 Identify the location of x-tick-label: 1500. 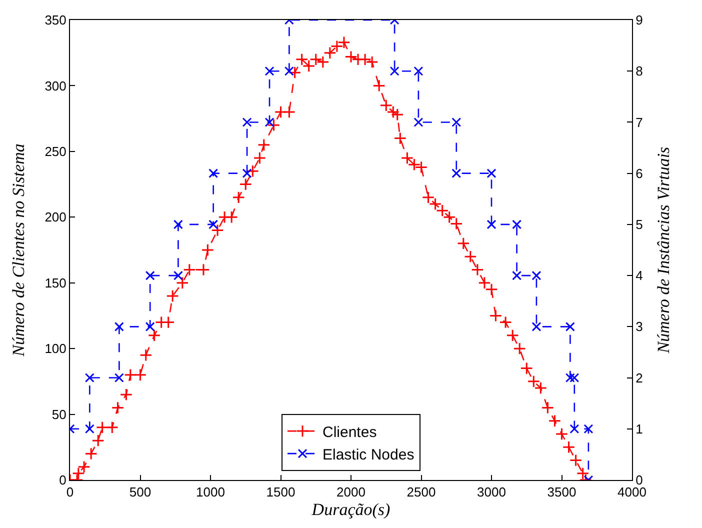
(281, 492).